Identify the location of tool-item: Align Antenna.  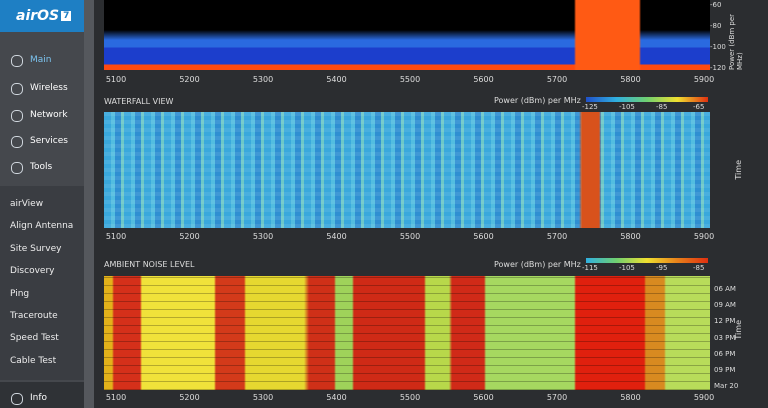
(42, 226).